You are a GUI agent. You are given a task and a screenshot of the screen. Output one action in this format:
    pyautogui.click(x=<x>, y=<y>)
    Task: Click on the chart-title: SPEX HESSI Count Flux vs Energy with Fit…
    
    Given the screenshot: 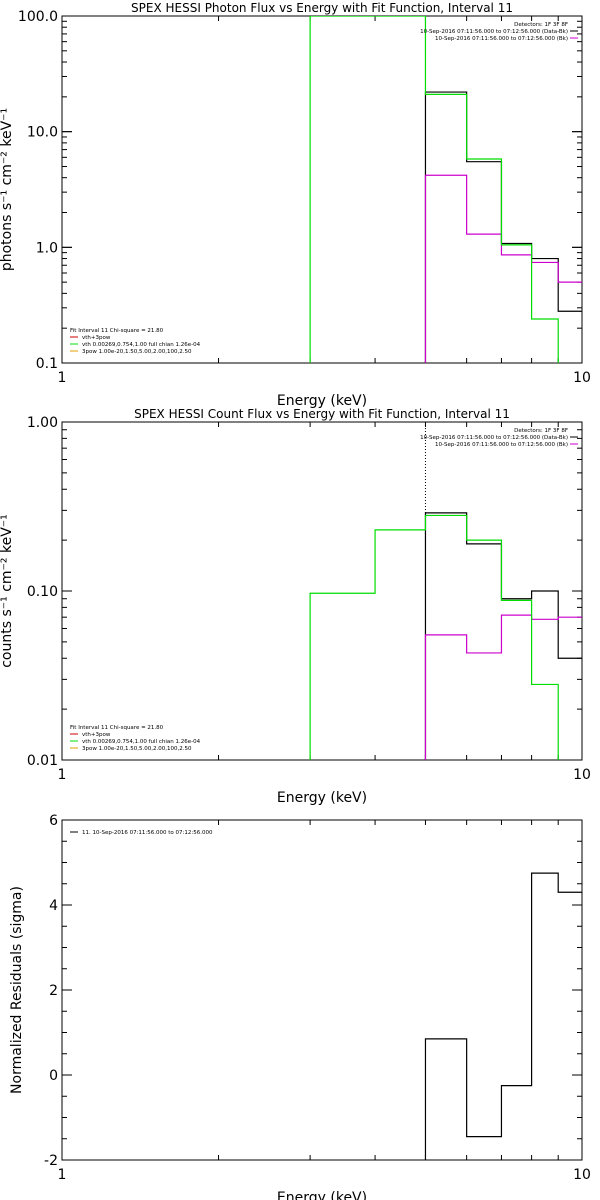 What is the action you would take?
    pyautogui.click(x=322, y=414)
    